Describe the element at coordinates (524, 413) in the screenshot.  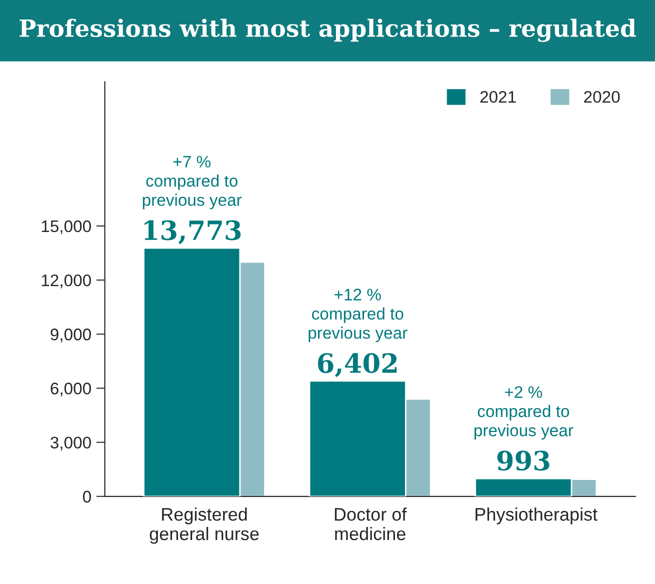
I see `annotation: +2 % compared to previous year` at that location.